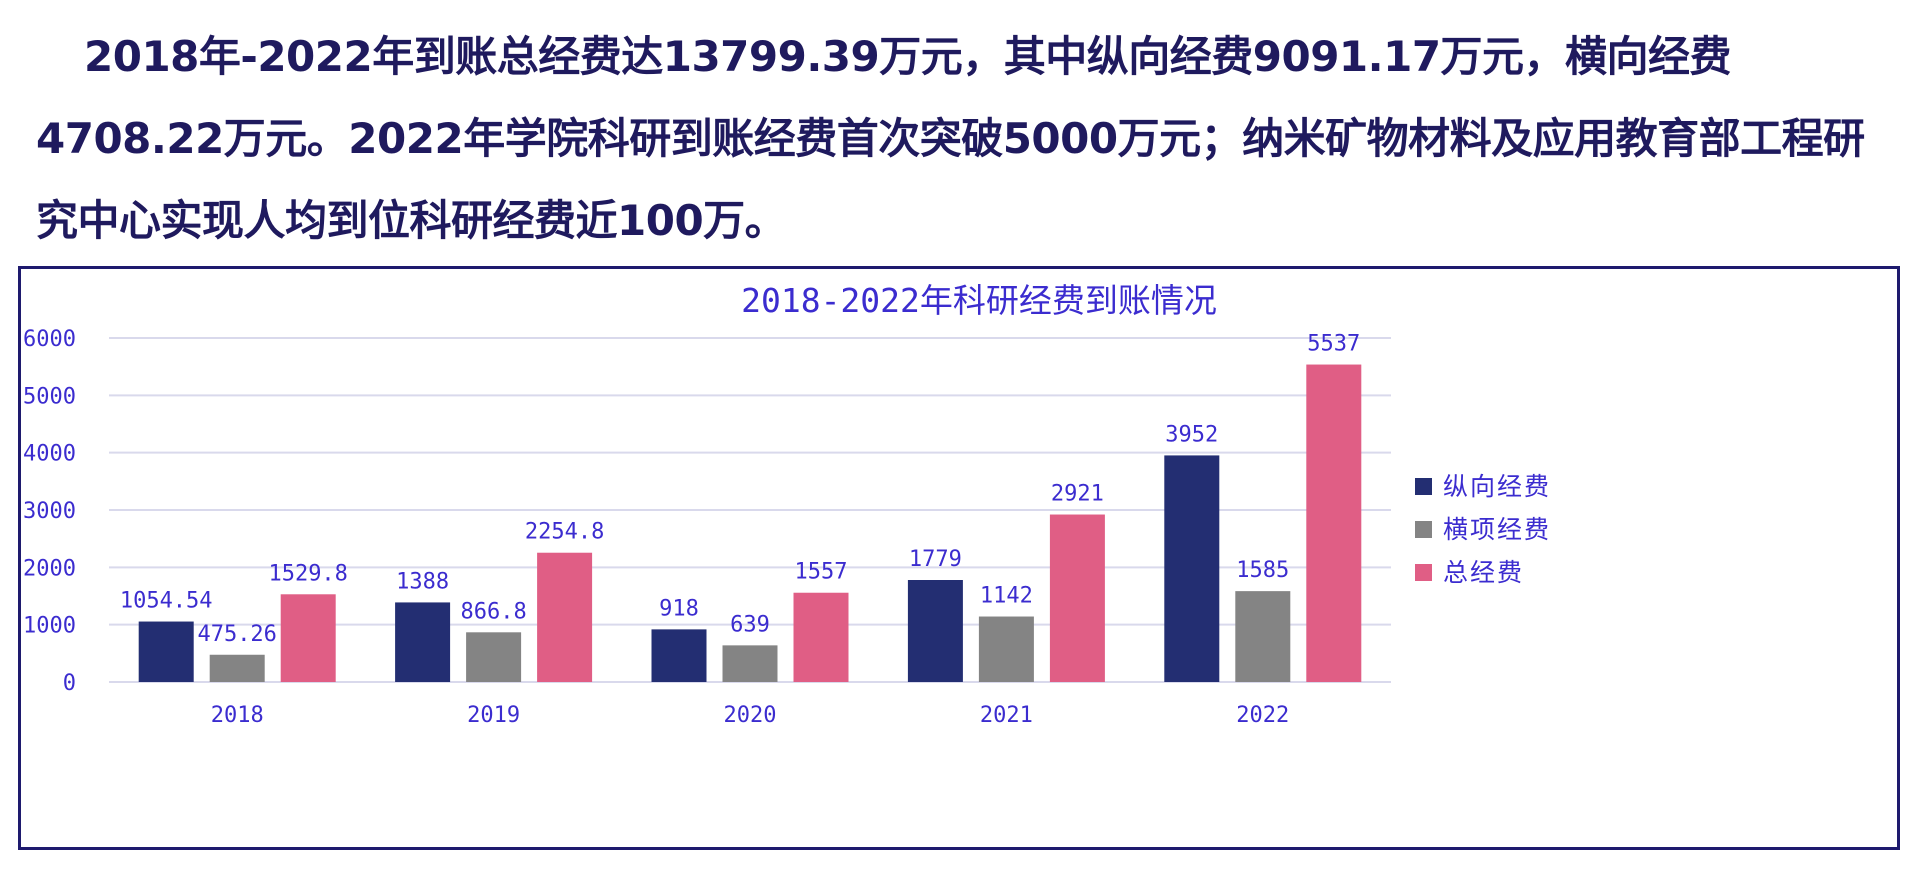 The image size is (1920, 870). Describe the element at coordinates (1006, 596) in the screenshot. I see `data-label: 1142` at that location.